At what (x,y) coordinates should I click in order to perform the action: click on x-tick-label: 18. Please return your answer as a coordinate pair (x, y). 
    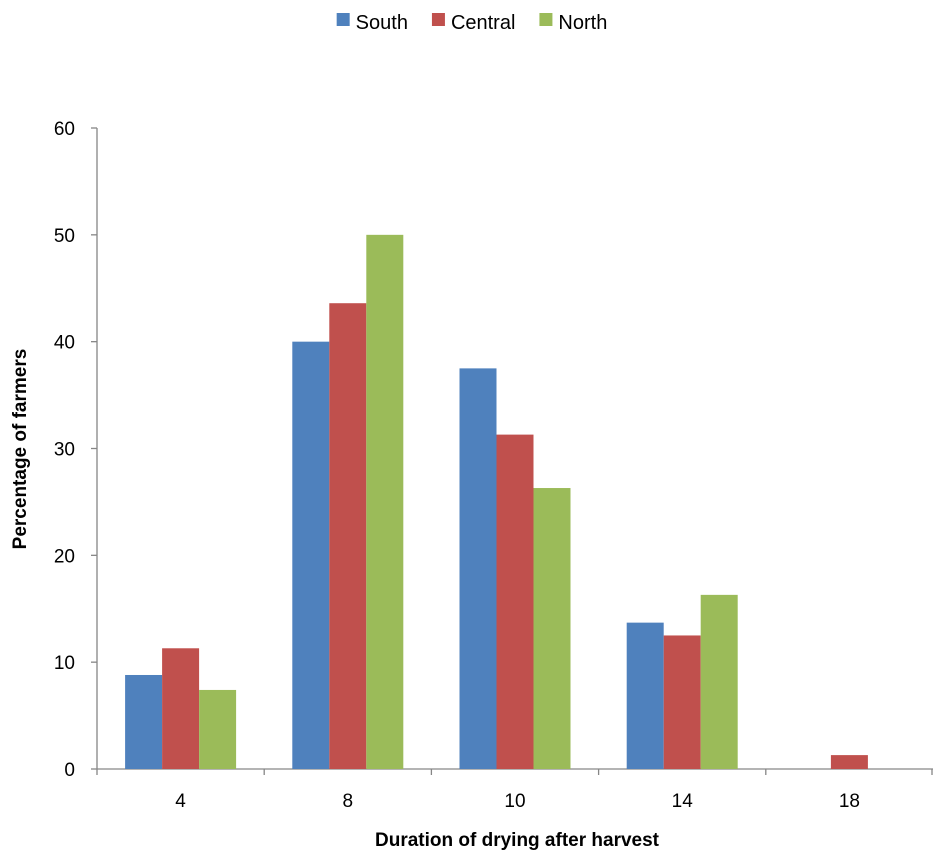
    Looking at the image, I should click on (849, 801).